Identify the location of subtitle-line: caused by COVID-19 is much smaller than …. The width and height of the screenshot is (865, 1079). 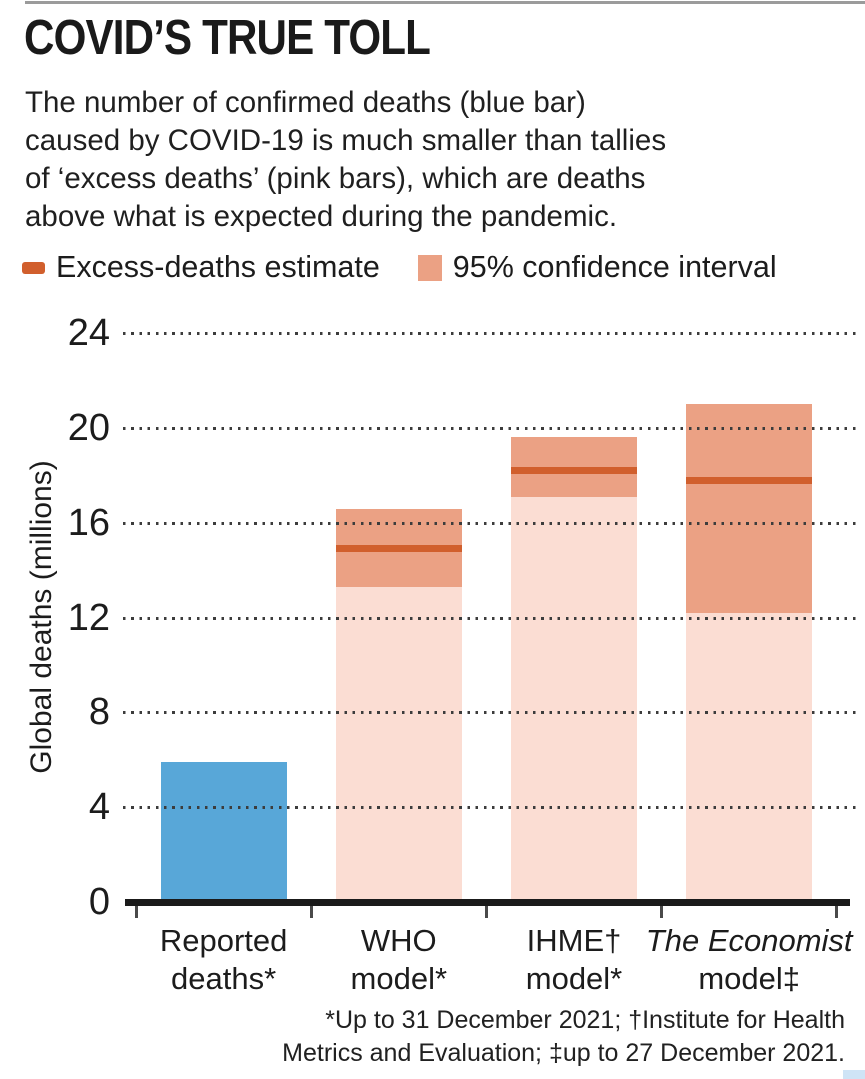
(346, 140).